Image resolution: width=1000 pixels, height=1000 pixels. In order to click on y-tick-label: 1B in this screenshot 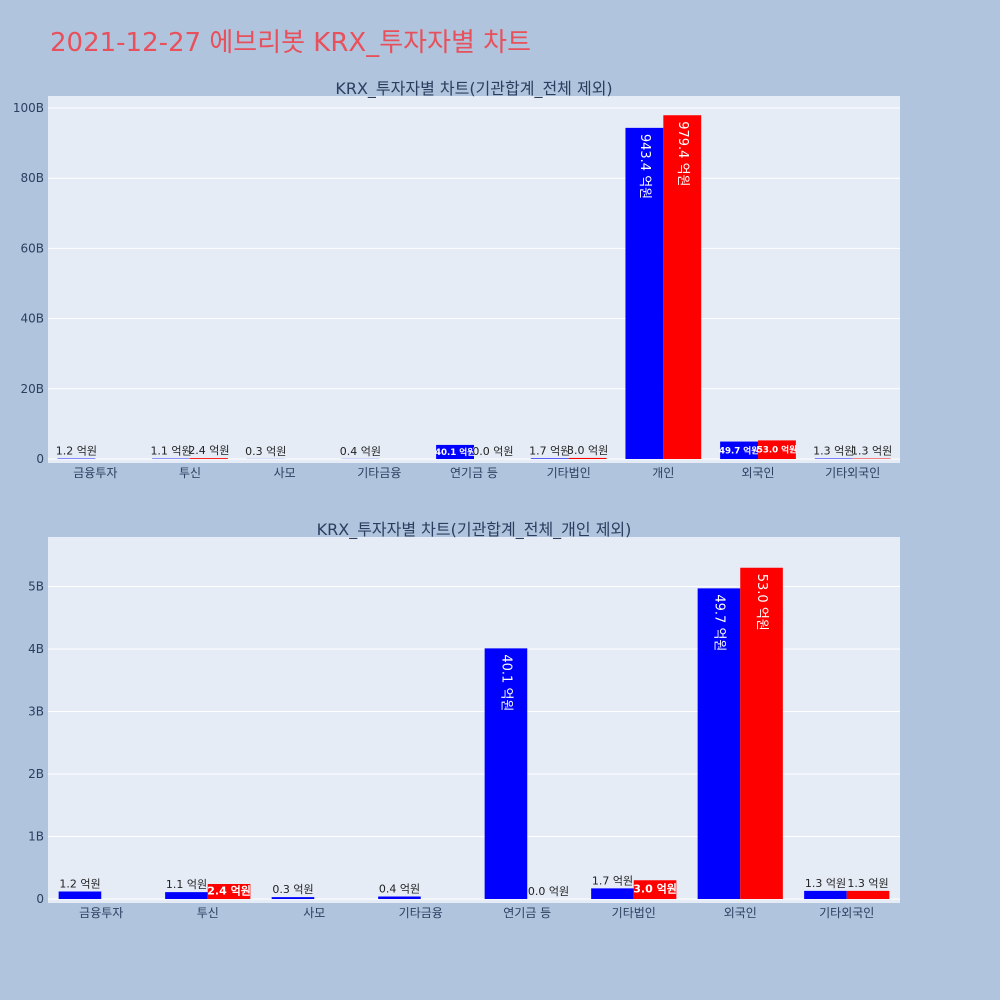, I will do `click(36, 837)`.